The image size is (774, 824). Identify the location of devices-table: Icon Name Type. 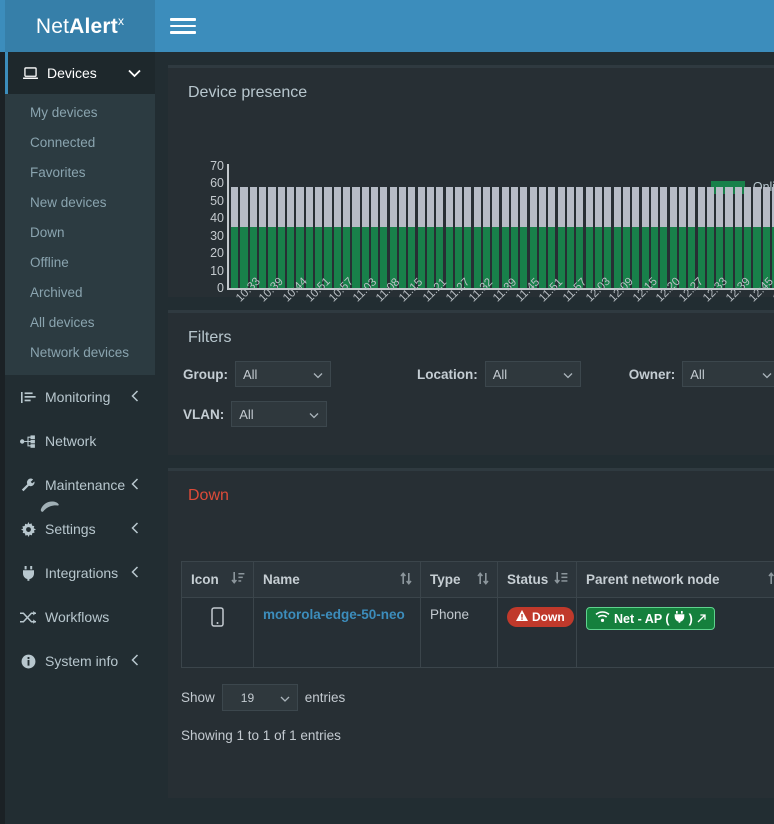
(477, 614).